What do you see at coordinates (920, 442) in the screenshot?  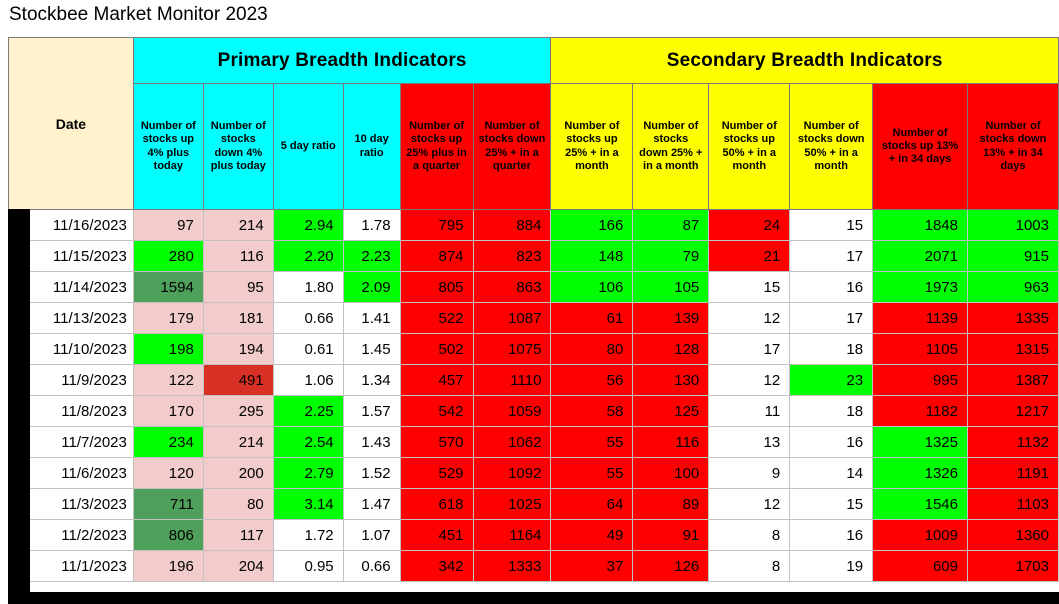 I see `value-cell: 1325` at bounding box center [920, 442].